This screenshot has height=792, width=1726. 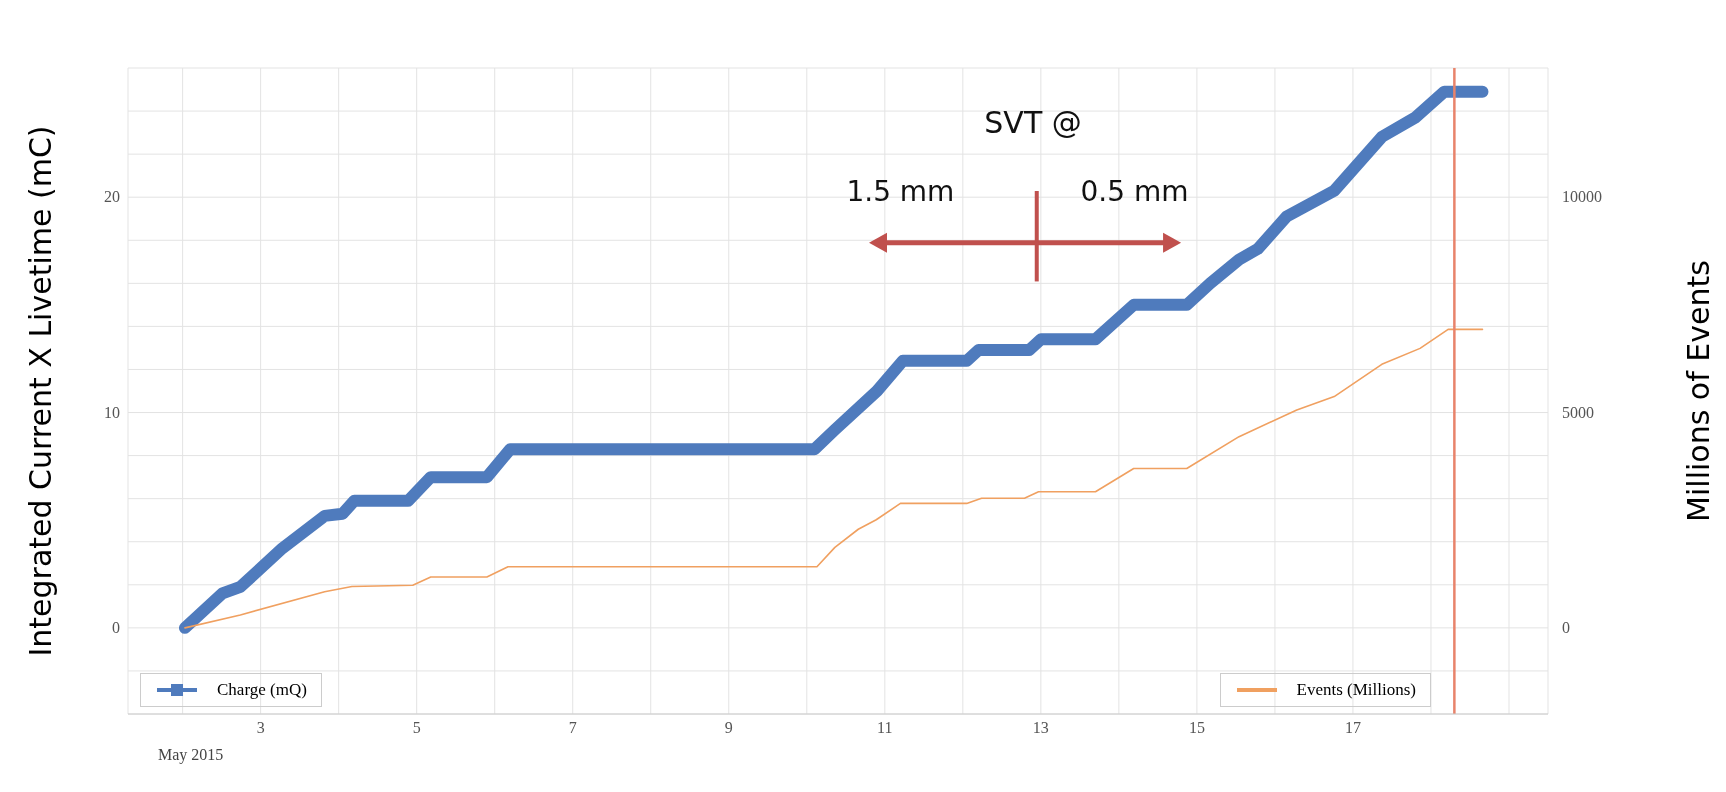 What do you see at coordinates (262, 690) in the screenshot?
I see `legend-label: Charge (mQ)` at bounding box center [262, 690].